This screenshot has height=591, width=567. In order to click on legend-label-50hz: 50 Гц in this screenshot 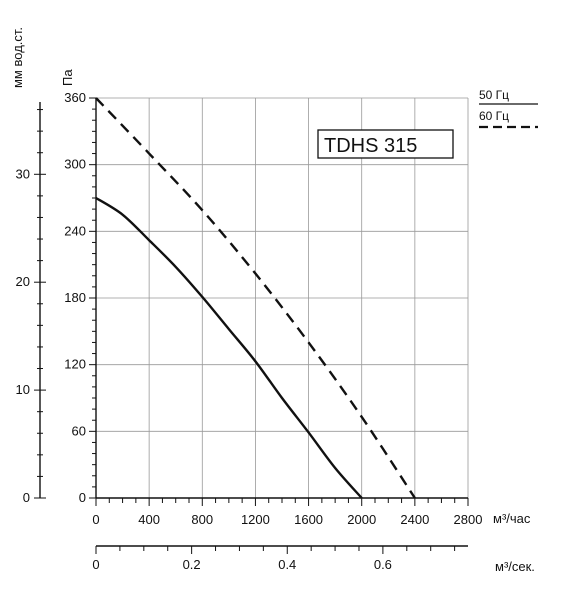, I will do `click(494, 95)`.